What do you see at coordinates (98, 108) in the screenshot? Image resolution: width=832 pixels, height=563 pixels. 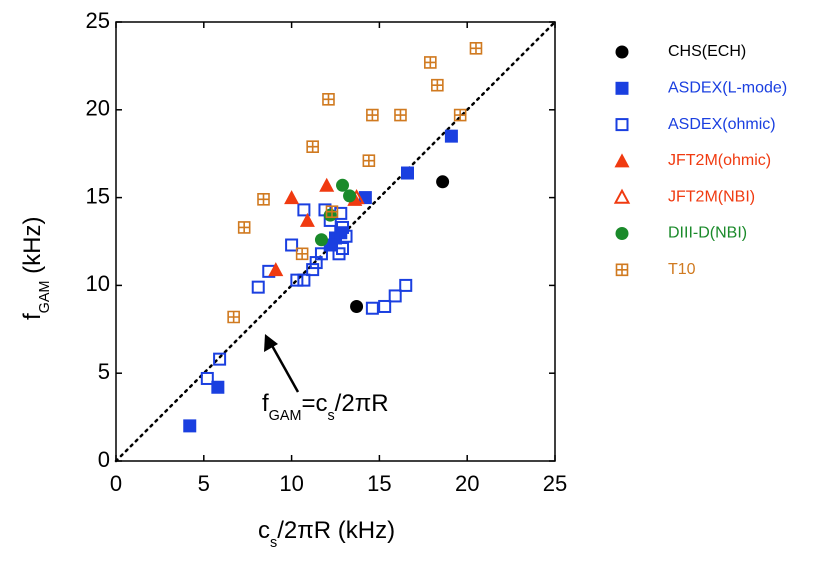 I see `y-tick-label: 20` at bounding box center [98, 108].